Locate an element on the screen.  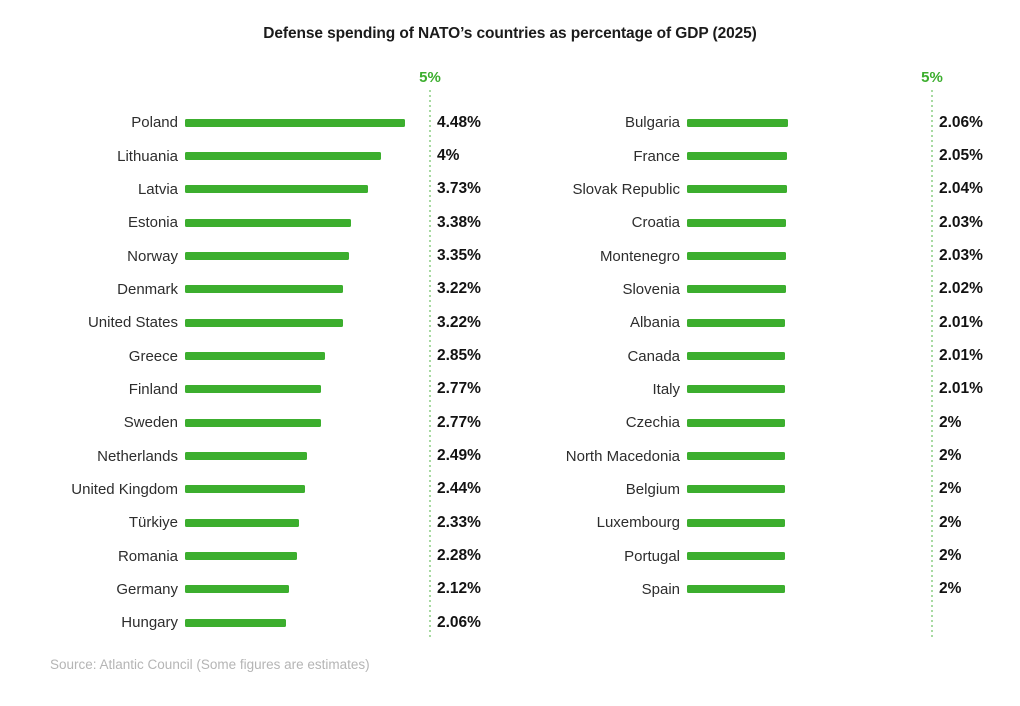
chart-row: Türkiye 2.33% is located at coordinates (255, 522).